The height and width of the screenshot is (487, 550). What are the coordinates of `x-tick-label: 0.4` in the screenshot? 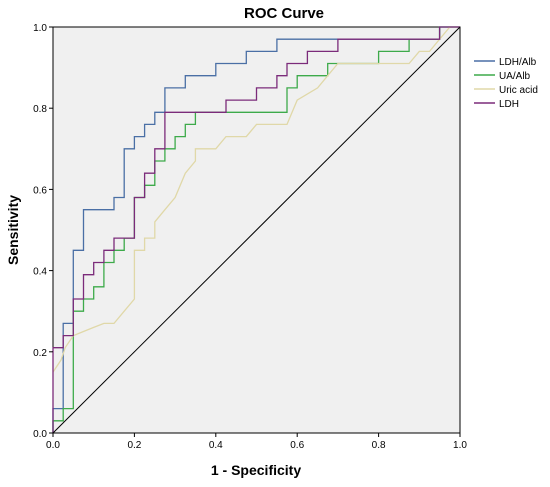 It's located at (216, 445).